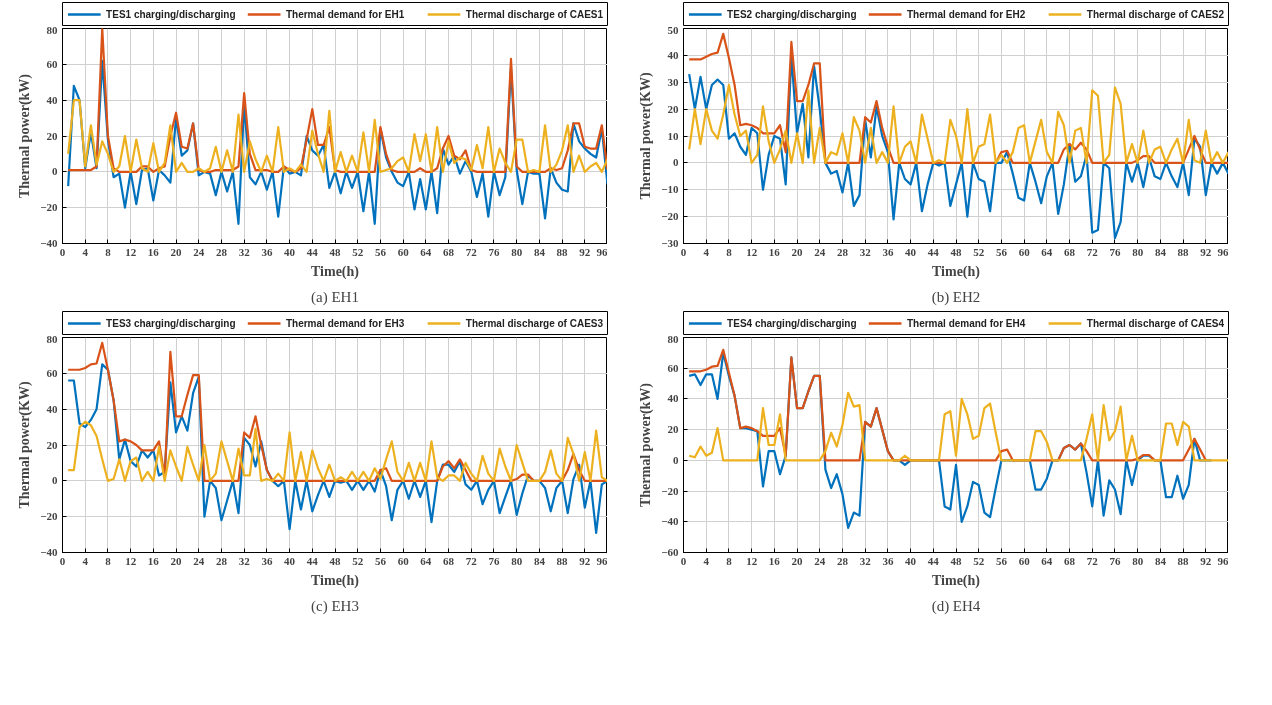 The height and width of the screenshot is (705, 1272). What do you see at coordinates (792, 14) in the screenshot?
I see `legend-label: TES2 charging/discharging` at bounding box center [792, 14].